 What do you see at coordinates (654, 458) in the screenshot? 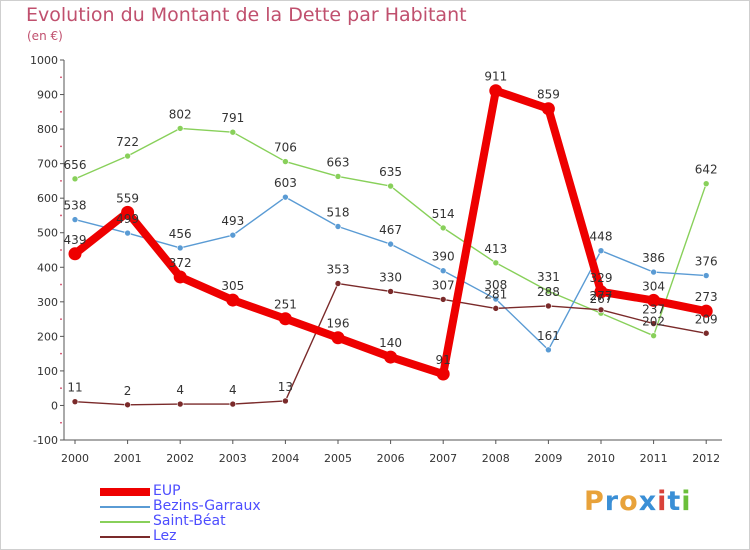
I see `x-tick-label: 2011` at bounding box center [654, 458].